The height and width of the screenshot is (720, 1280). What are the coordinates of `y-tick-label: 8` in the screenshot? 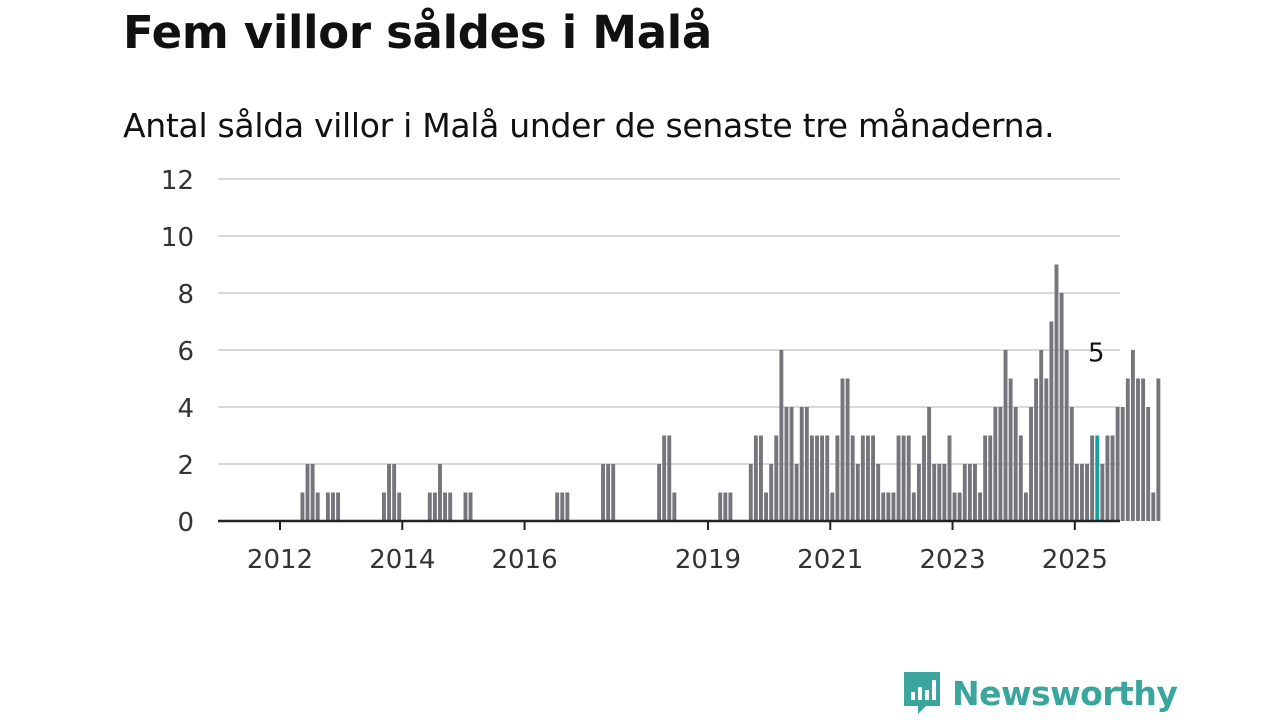 It's located at (185, 295).